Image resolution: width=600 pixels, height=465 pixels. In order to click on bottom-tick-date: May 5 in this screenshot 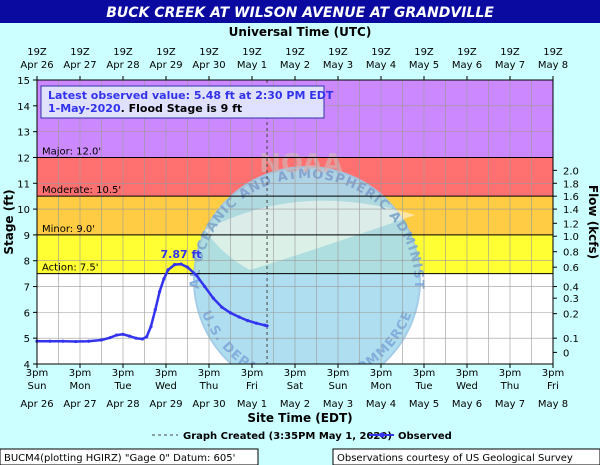, I will do `click(424, 404)`.